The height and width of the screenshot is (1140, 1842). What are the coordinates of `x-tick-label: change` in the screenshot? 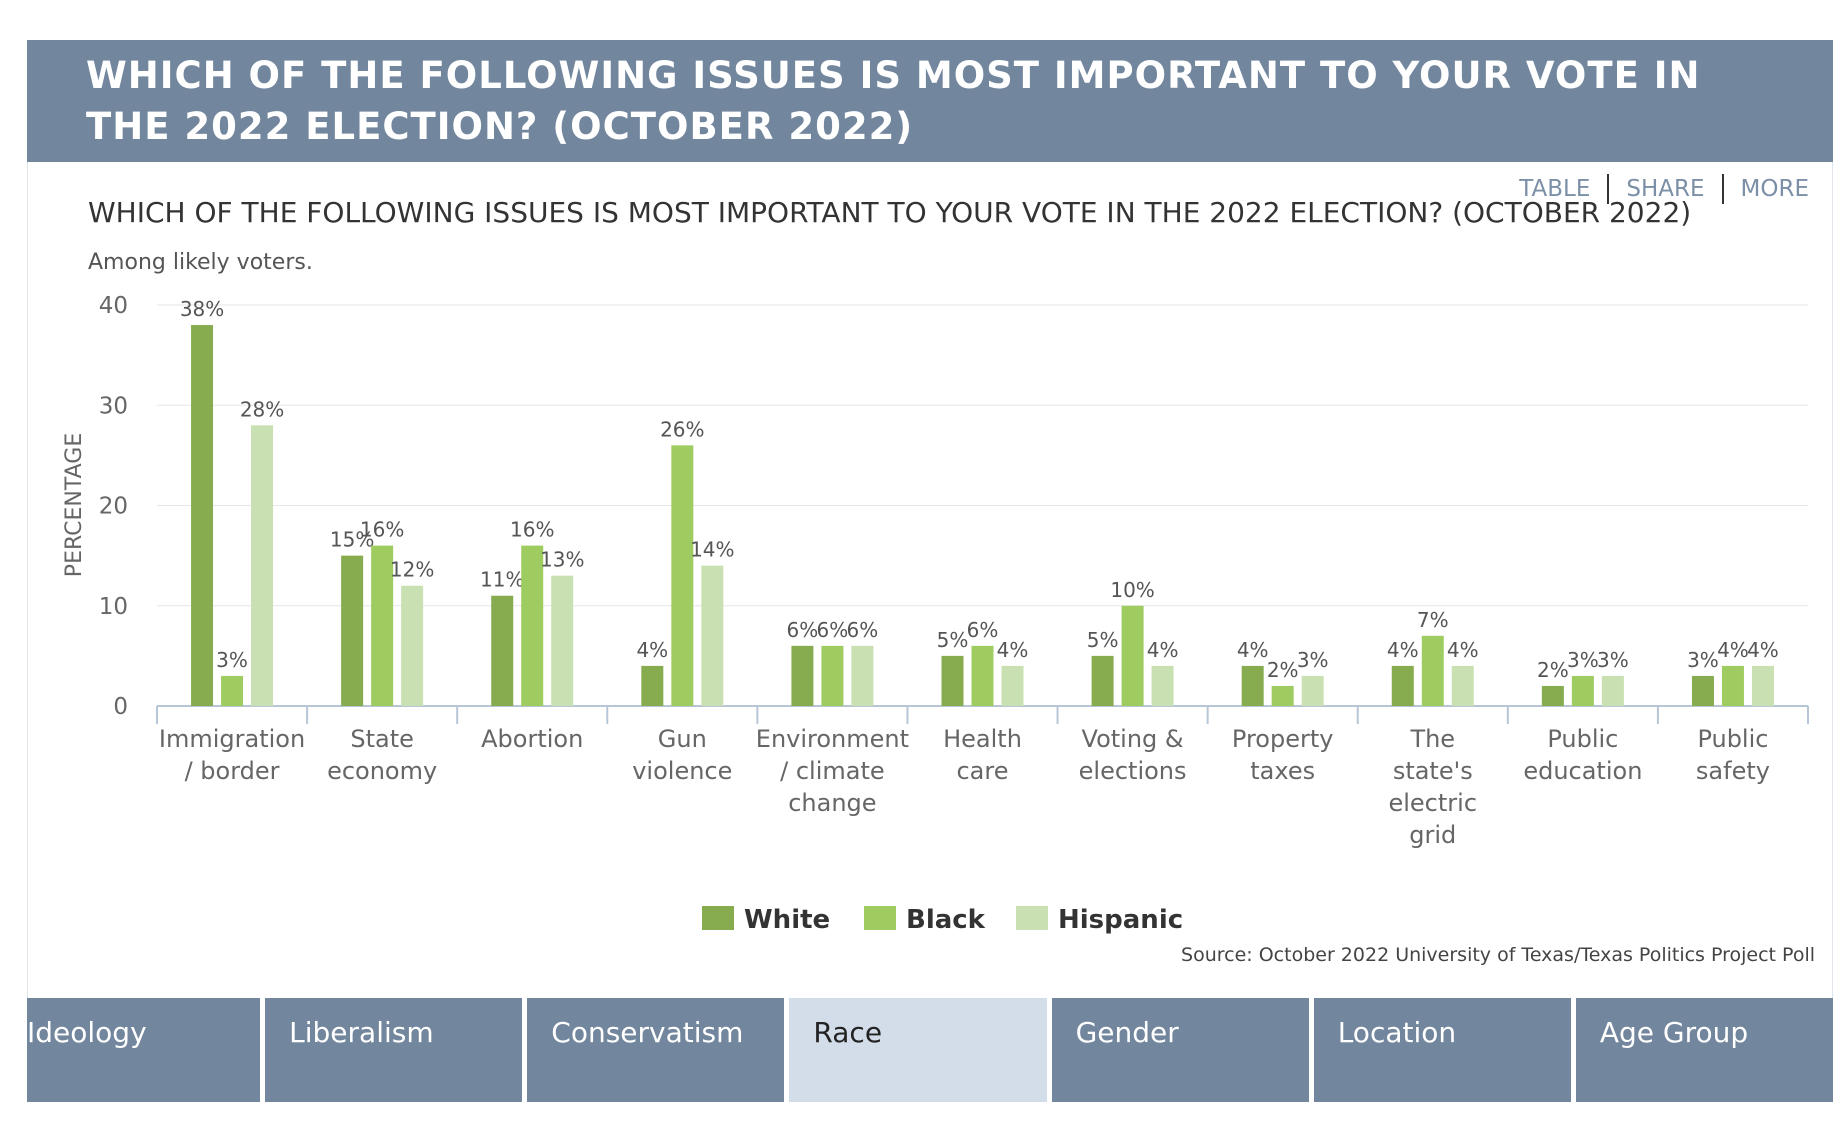 It's located at (832, 803).